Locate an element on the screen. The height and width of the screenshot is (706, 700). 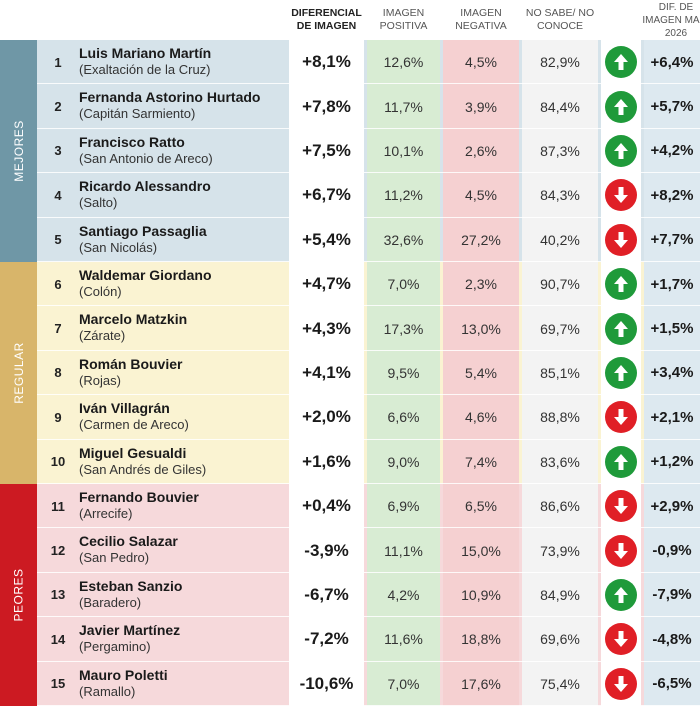
dif-value: +2,1% is located at coordinates (672, 417).